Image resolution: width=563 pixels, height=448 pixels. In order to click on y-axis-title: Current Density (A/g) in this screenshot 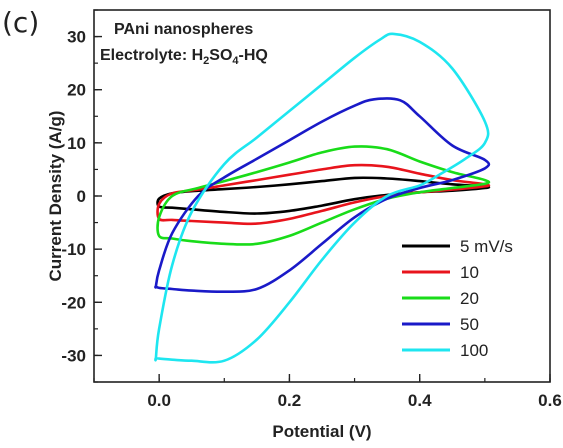, I will do `click(55, 196)`.